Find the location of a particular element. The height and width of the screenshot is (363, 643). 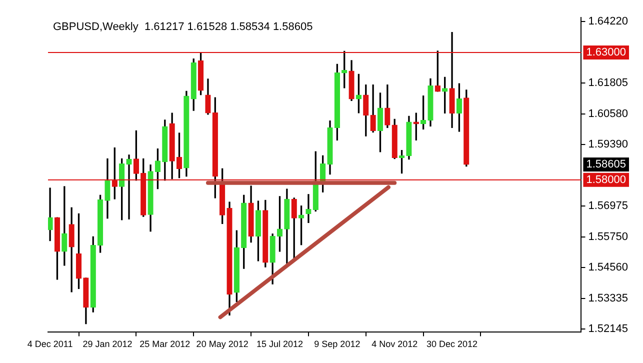

text: 1.58605 is located at coordinates (606, 164).